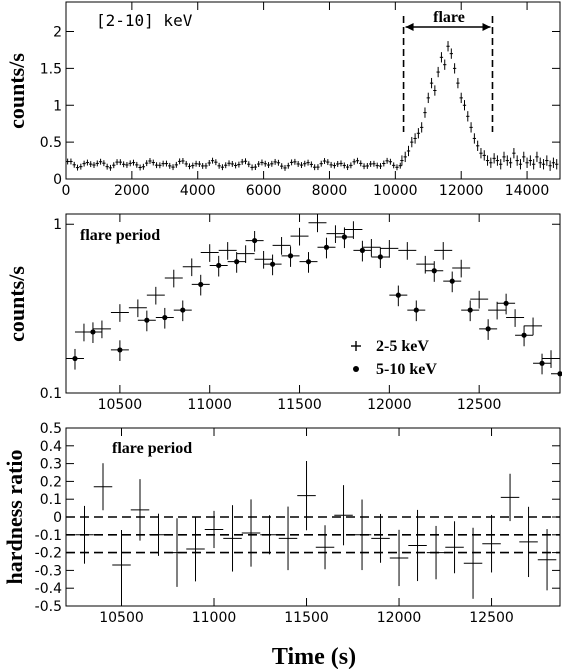 This screenshot has height=669, width=562. What do you see at coordinates (48, 607) in the screenshot?
I see `y-tick-label: -0.5` at bounding box center [48, 607].